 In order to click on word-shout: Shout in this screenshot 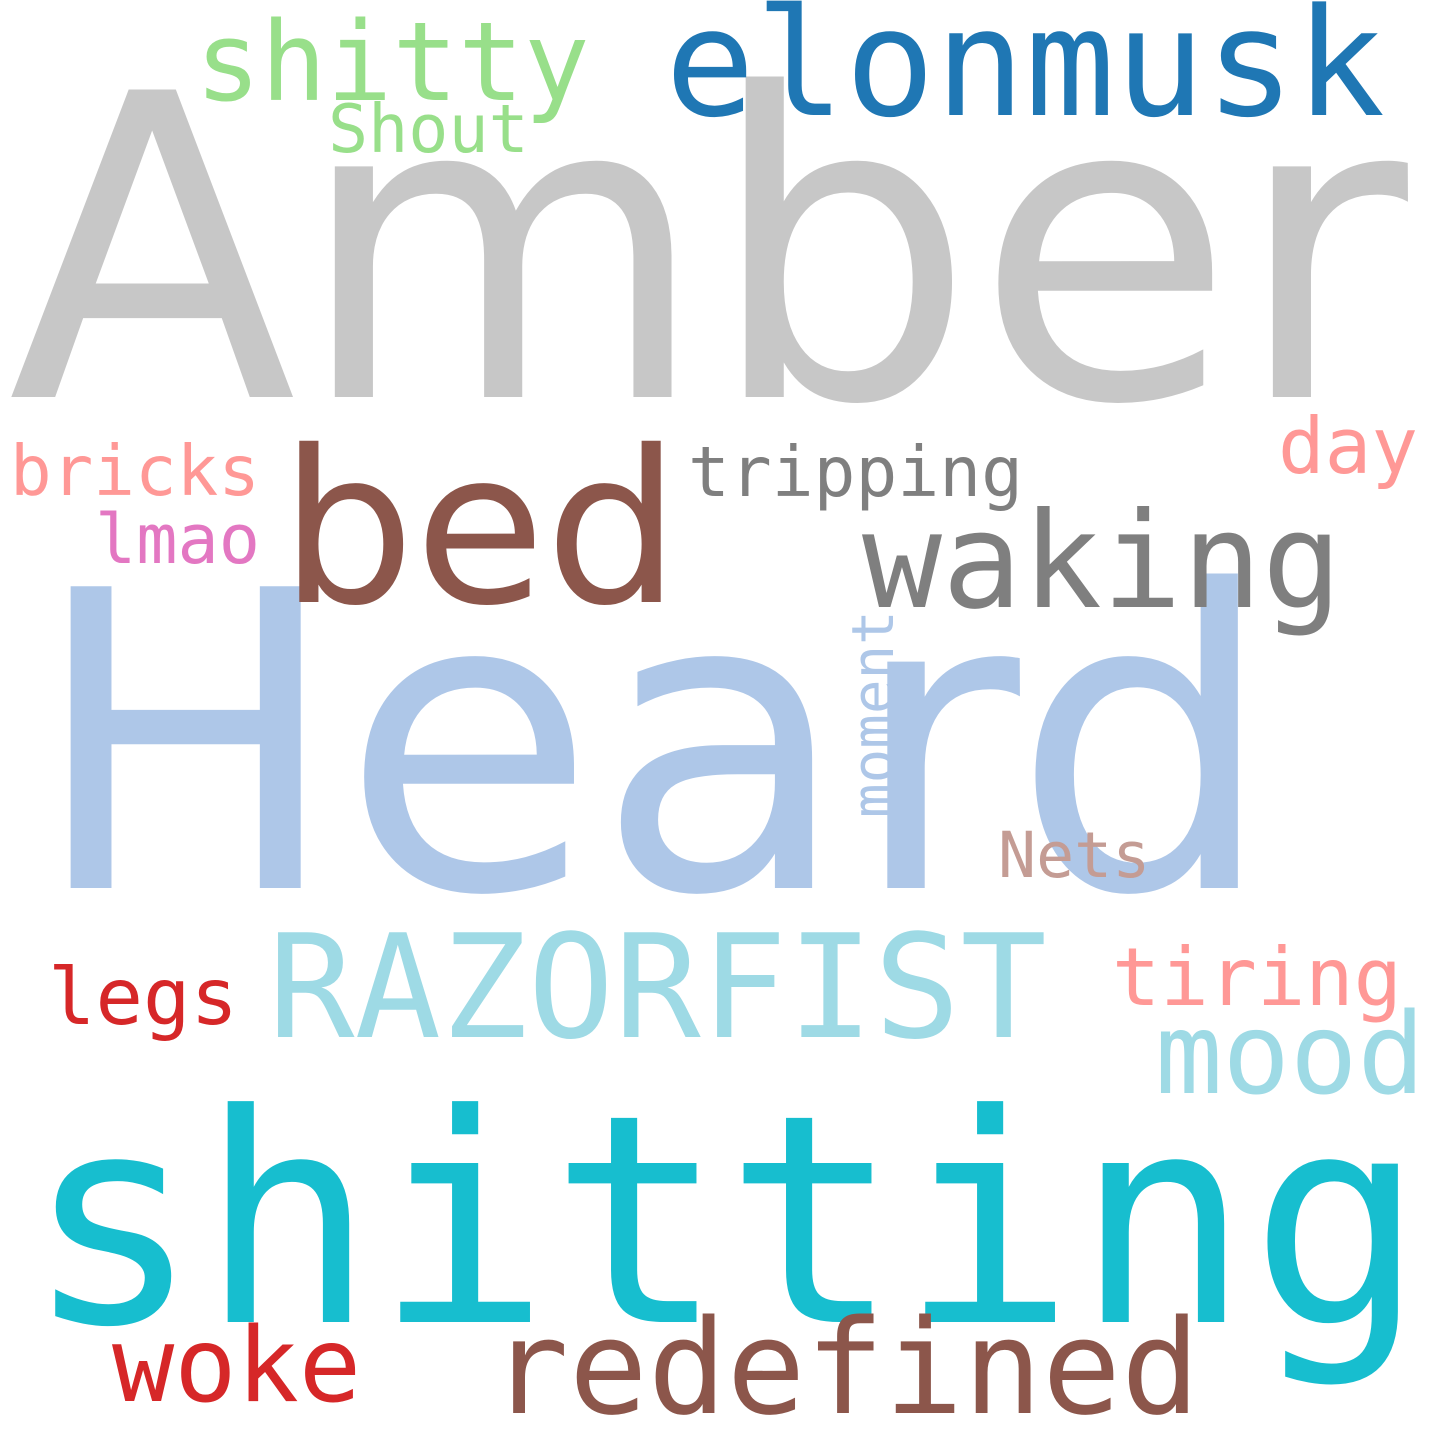, I will do `click(428, 128)`.